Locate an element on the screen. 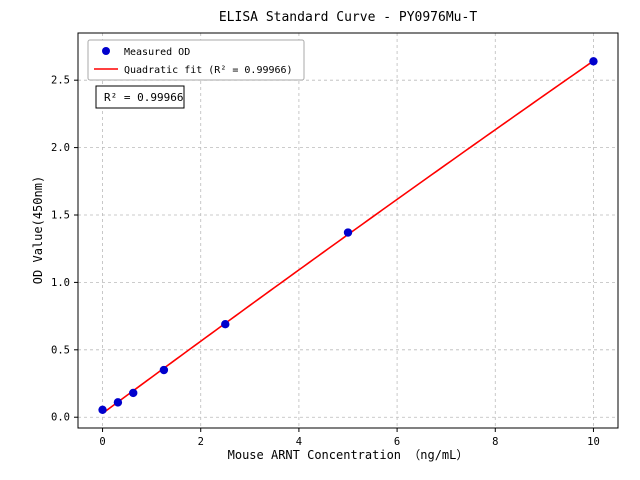 Image resolution: width=640 pixels, height=480 pixels. legend-label-measured-od: Measured OD is located at coordinates (157, 52).